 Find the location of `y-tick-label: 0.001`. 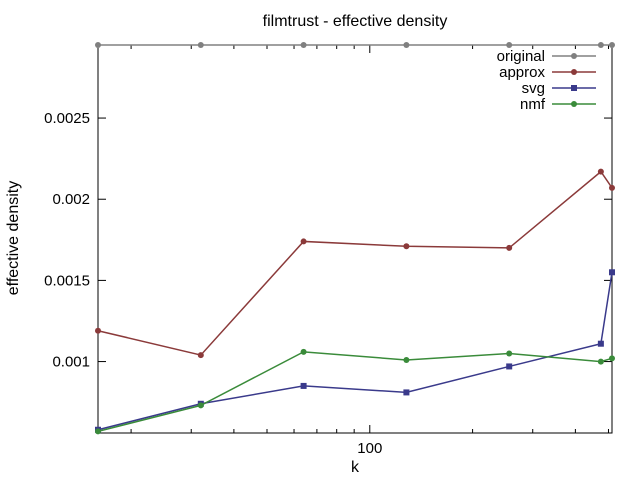

y-tick-label: 0.001 is located at coordinates (71, 362).